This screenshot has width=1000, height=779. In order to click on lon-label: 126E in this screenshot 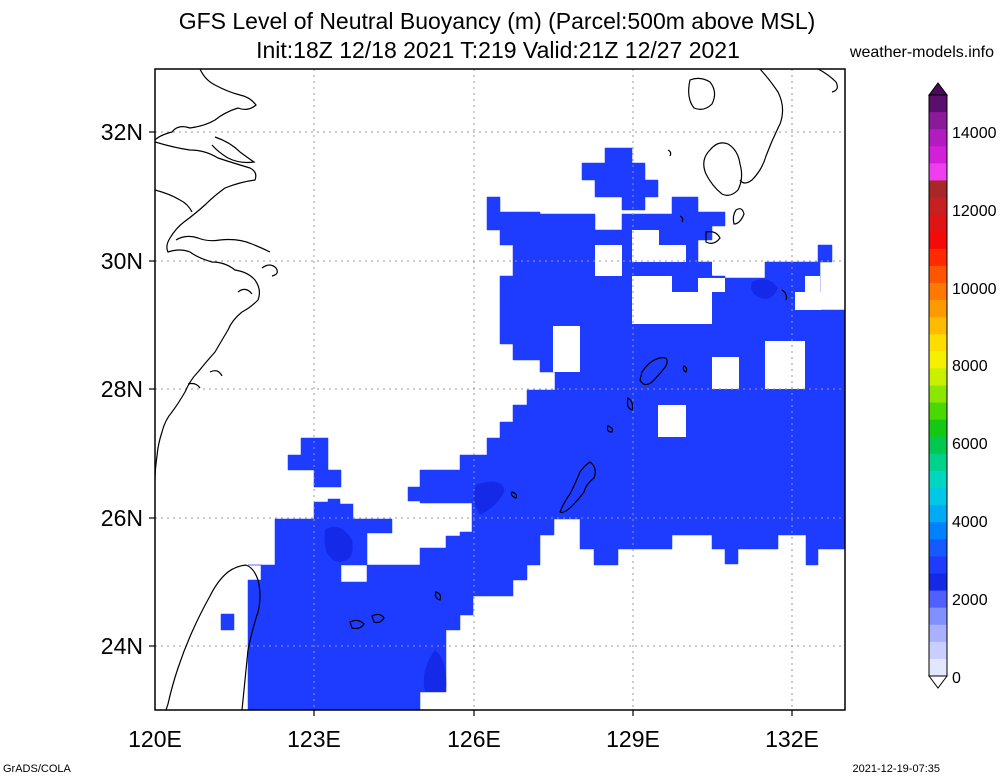, I will do `click(474, 739)`.